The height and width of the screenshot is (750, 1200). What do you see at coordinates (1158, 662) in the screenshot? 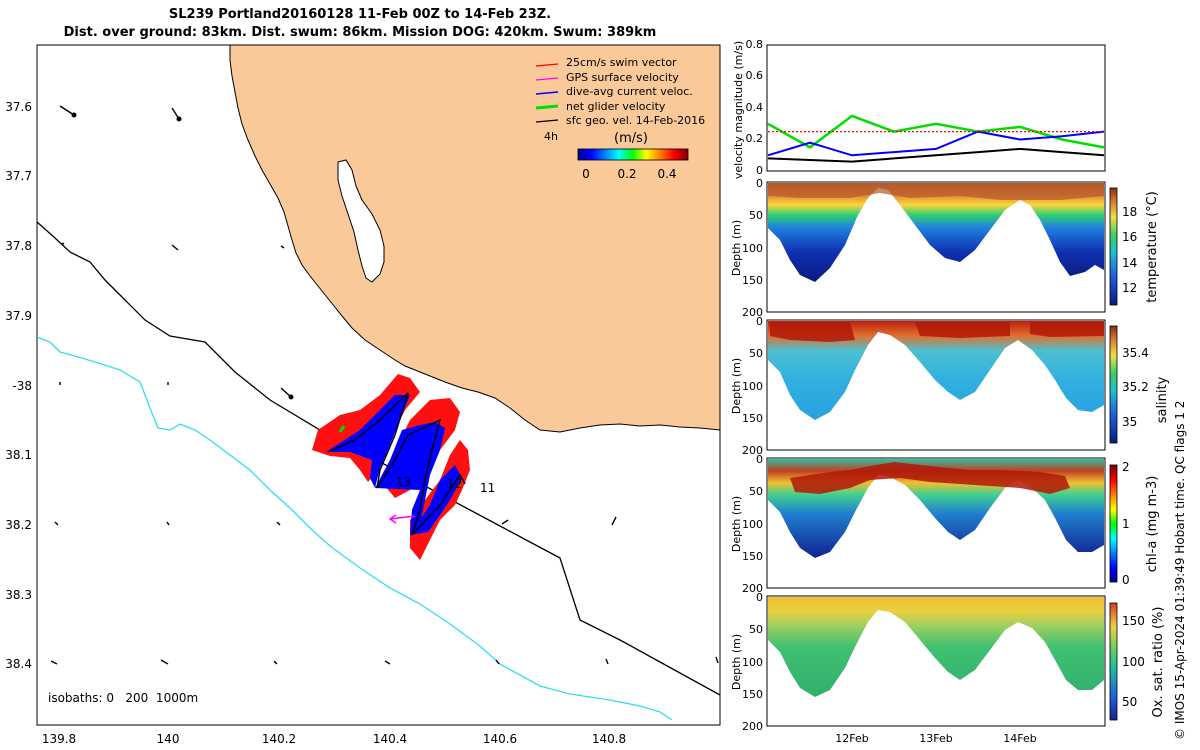
I see `cbar-label: Ox. sat. ratio (%)` at bounding box center [1158, 662].